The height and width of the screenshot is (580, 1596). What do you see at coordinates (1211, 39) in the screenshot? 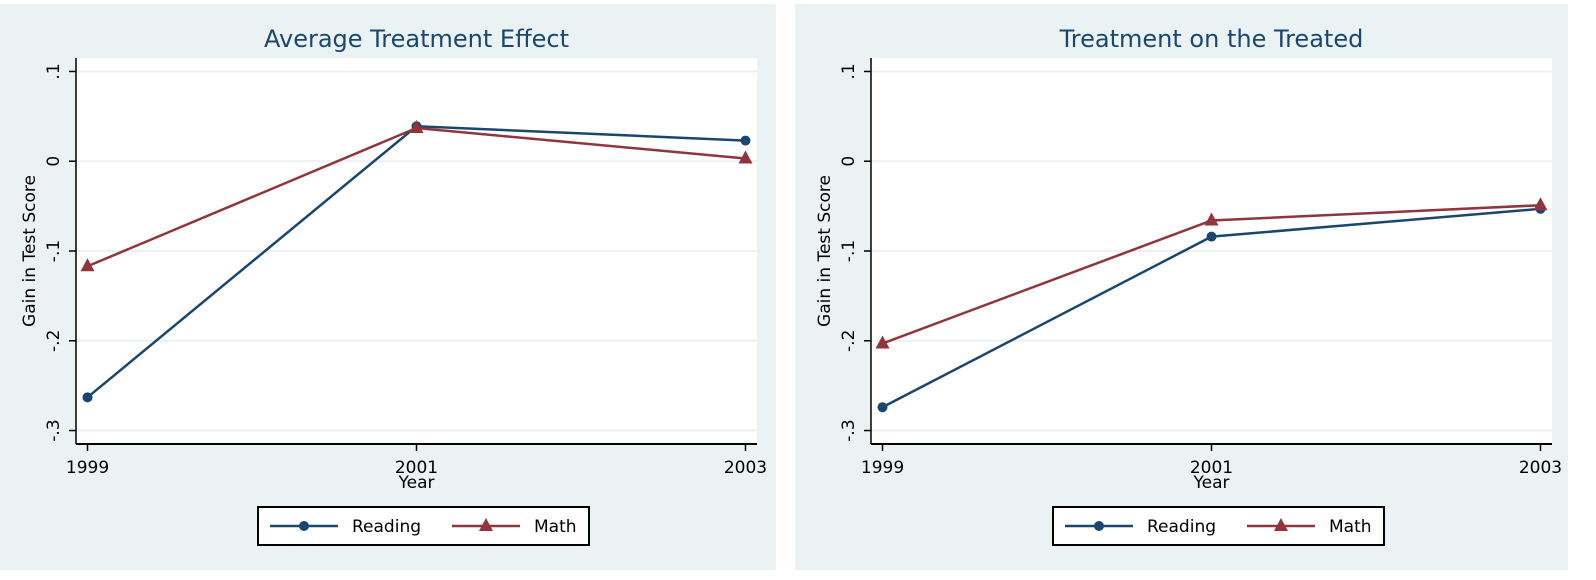
I see `chart-title: Treatment on the Treated` at bounding box center [1211, 39].